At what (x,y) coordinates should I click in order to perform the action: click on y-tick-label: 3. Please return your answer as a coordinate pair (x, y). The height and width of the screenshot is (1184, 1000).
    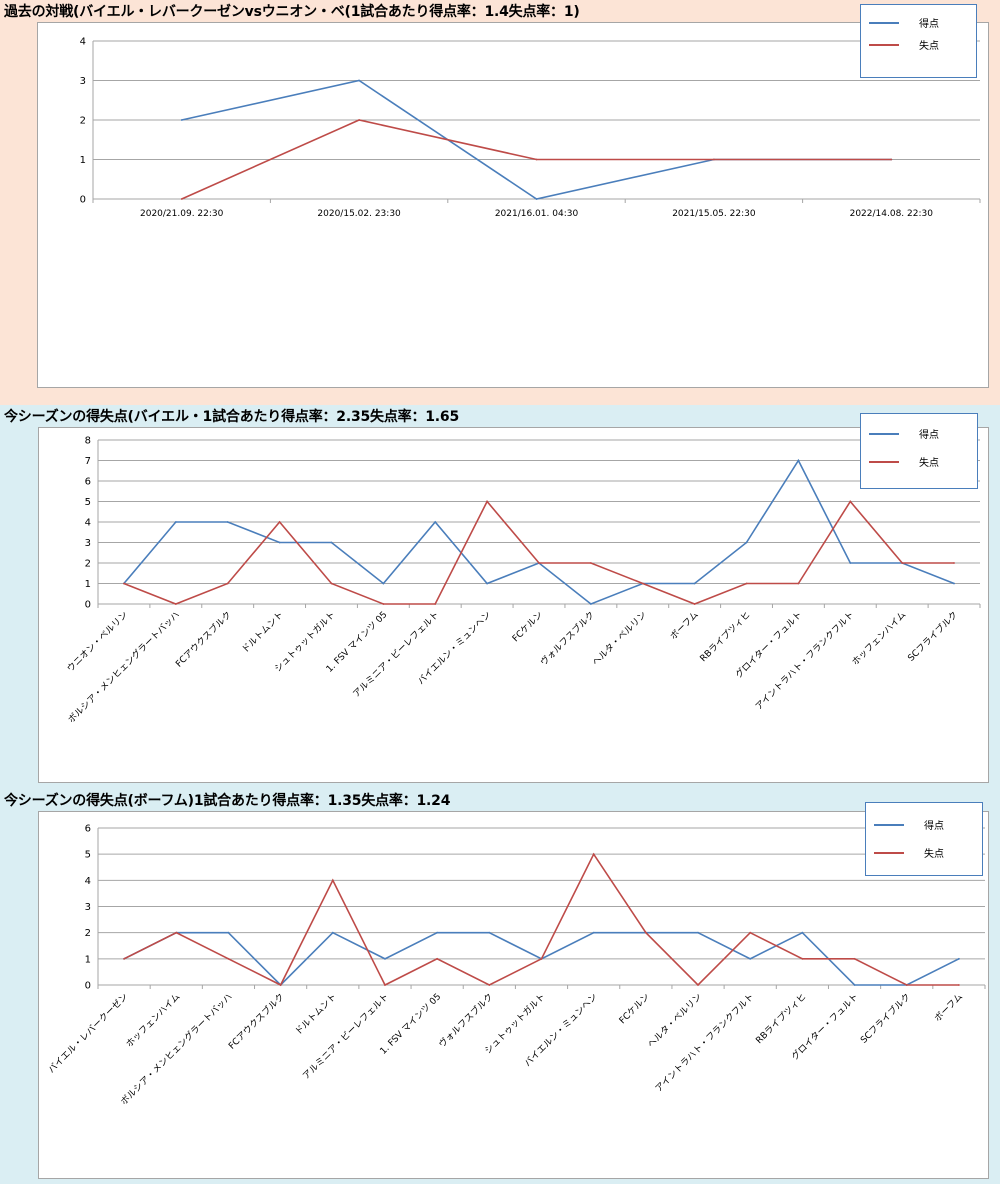
    Looking at the image, I should click on (88, 543).